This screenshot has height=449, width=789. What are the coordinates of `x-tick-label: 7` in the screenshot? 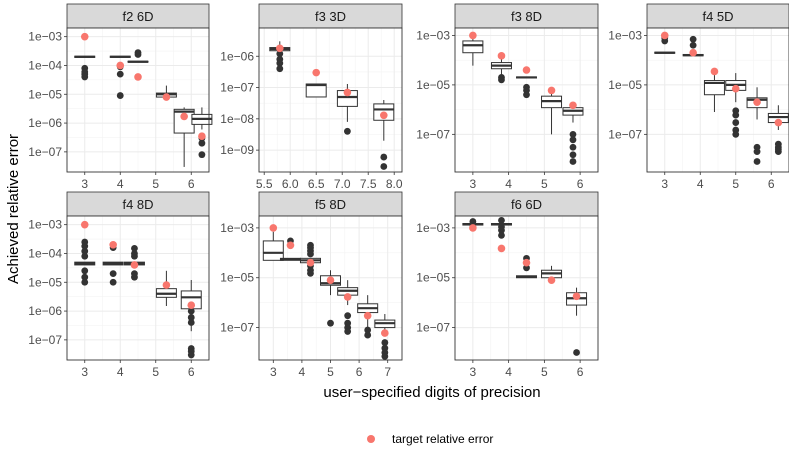 It's located at (387, 372).